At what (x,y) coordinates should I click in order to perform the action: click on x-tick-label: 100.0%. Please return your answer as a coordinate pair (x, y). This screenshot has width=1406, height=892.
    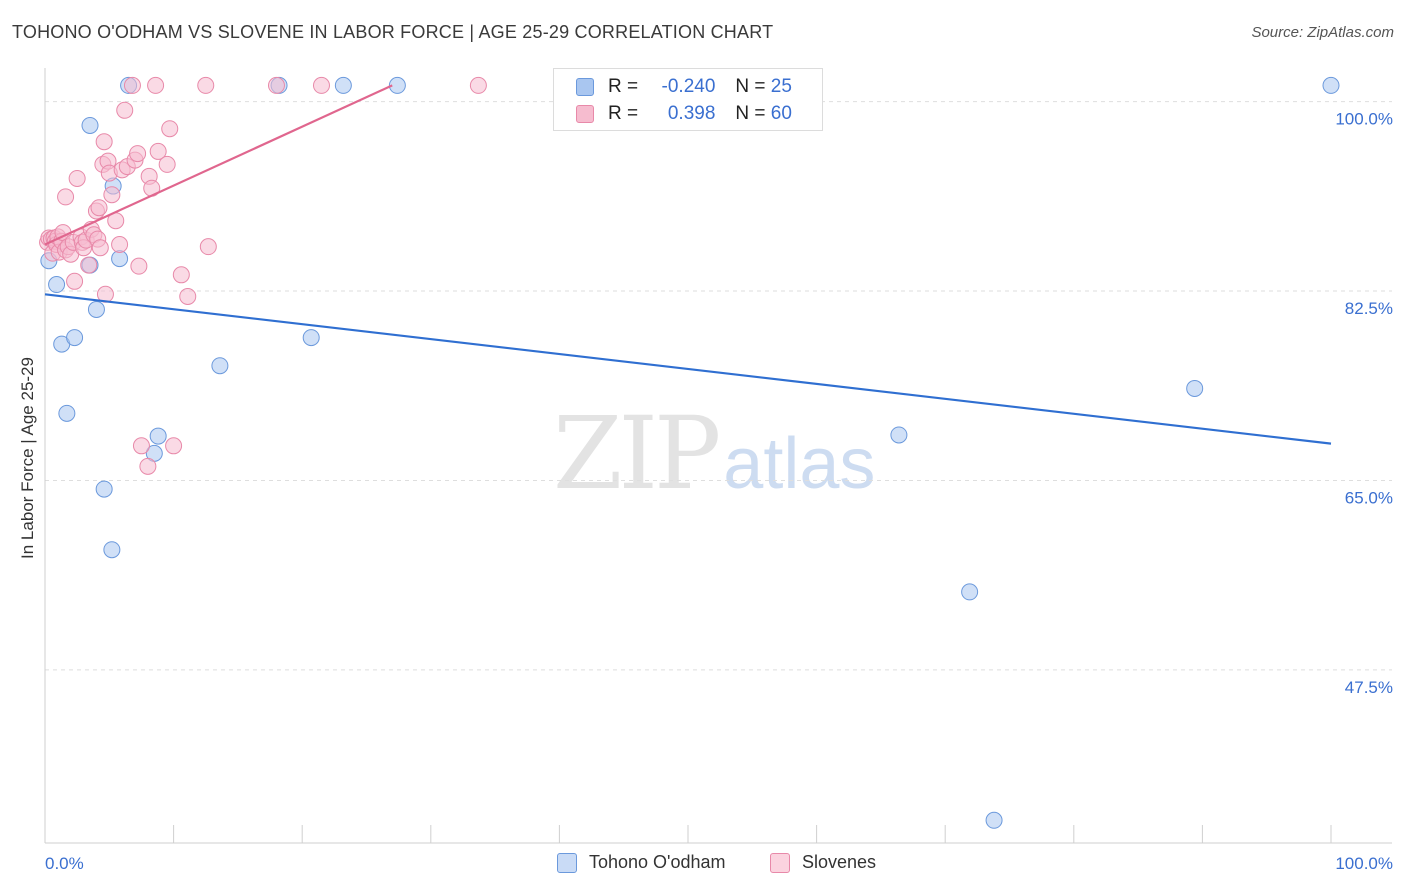
    Looking at the image, I should click on (1364, 863).